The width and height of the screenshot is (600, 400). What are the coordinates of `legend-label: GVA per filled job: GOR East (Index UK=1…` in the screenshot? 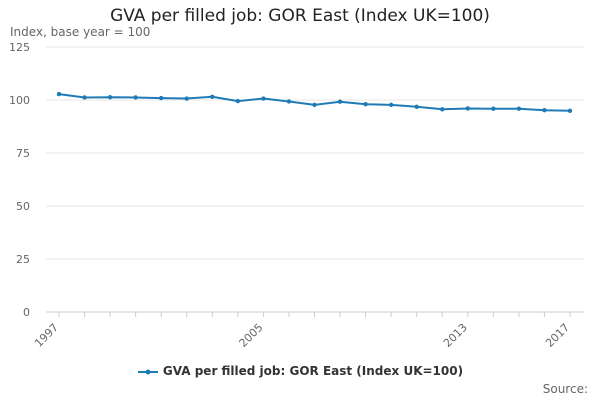 It's located at (313, 371).